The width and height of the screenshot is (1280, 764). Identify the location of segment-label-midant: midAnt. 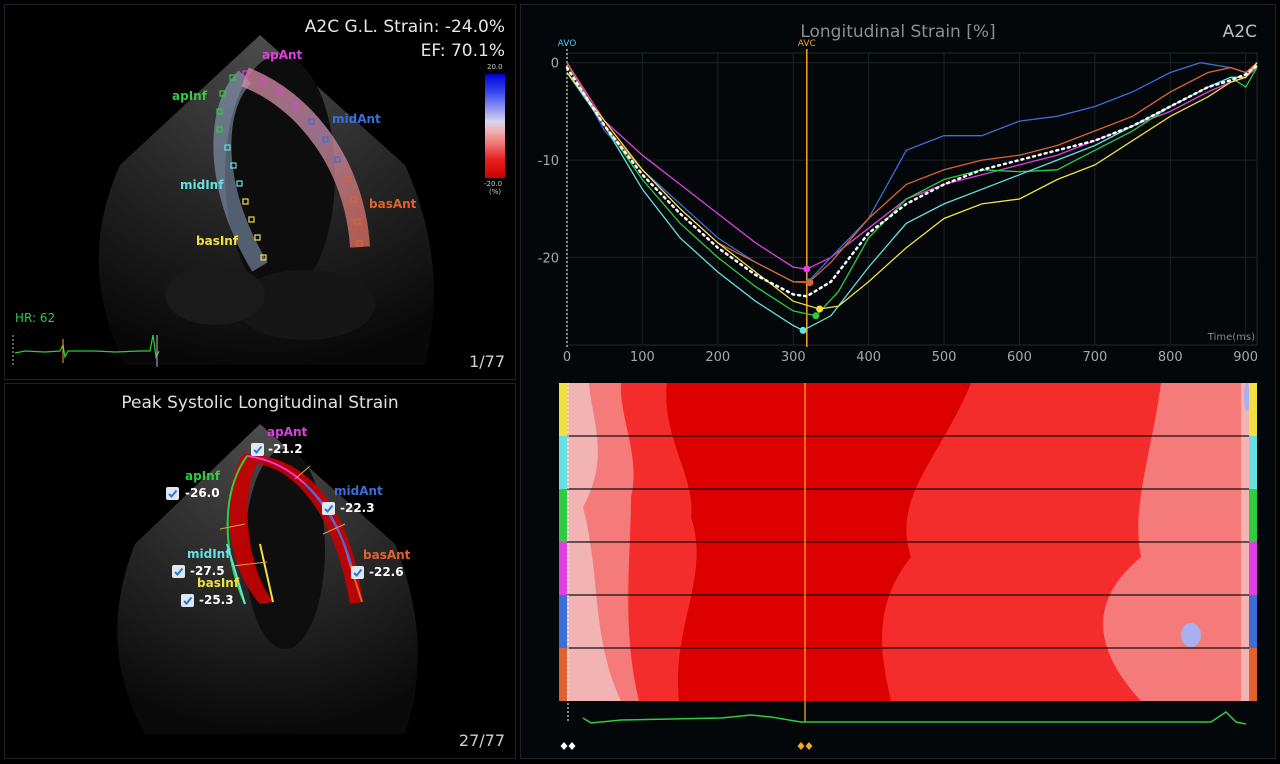
(356, 119).